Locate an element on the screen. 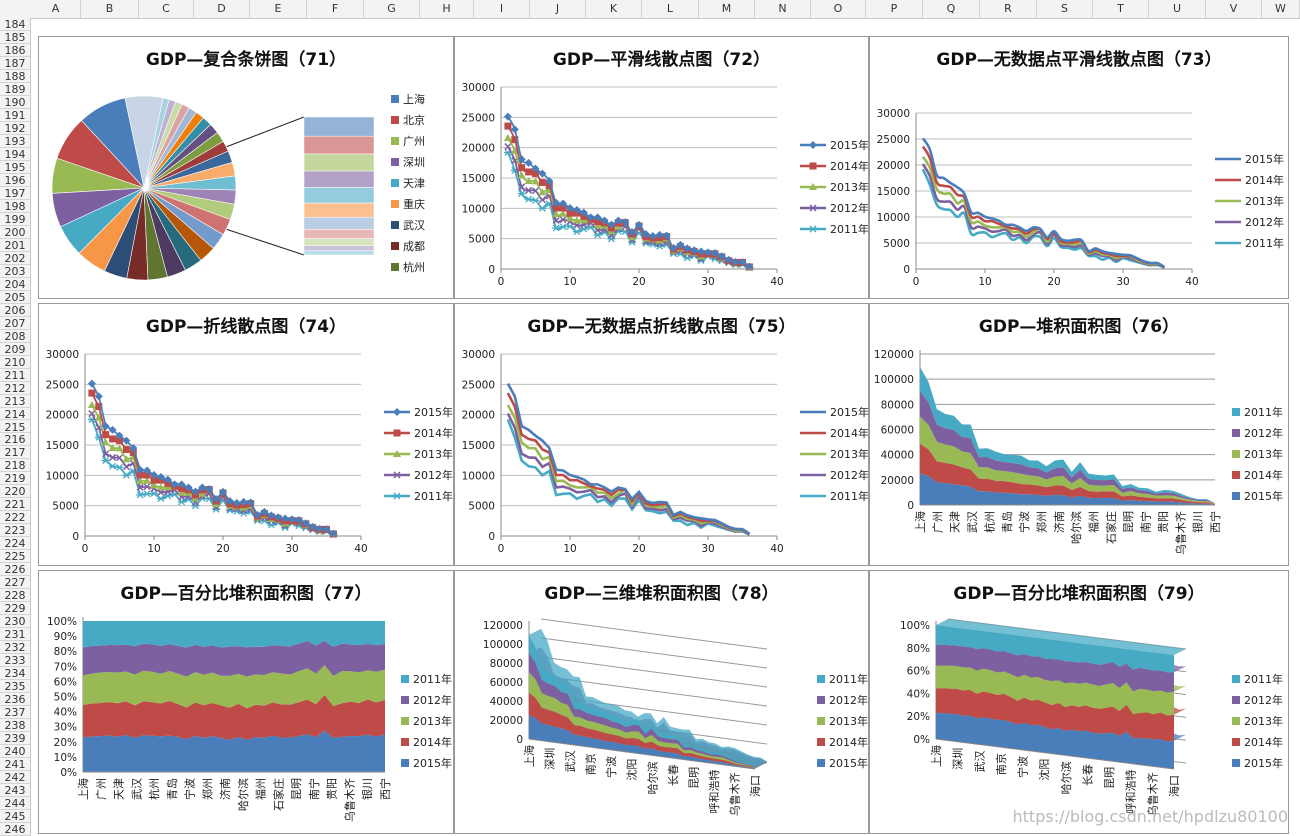 The image size is (1300, 836). column-header-U: U is located at coordinates (1177, 9).